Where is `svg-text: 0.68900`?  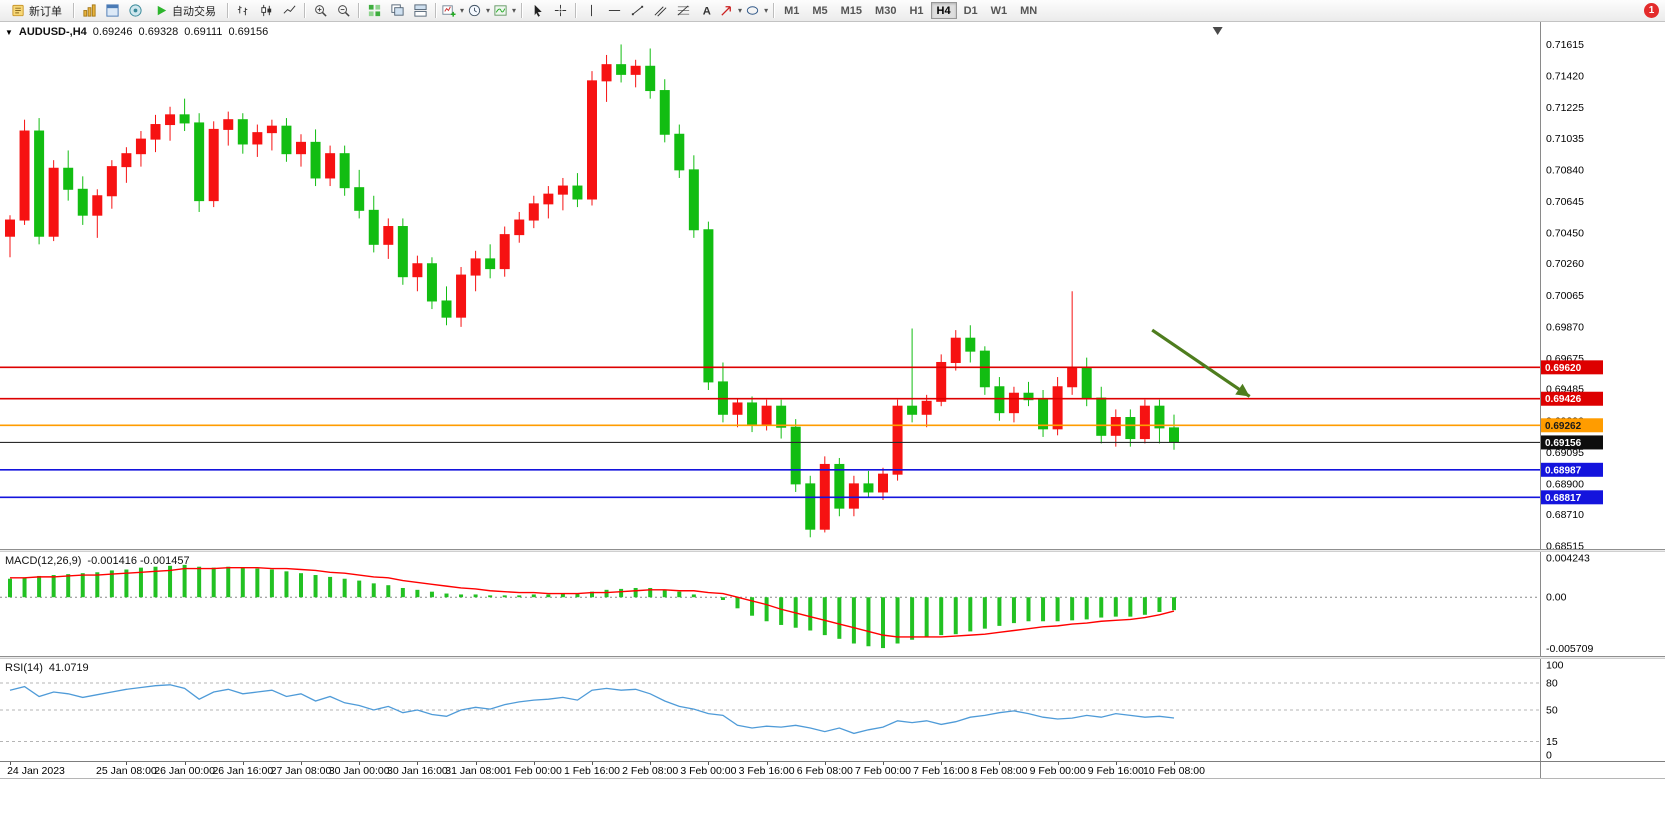
svg-text: 0.68900 is located at coordinates (1565, 484).